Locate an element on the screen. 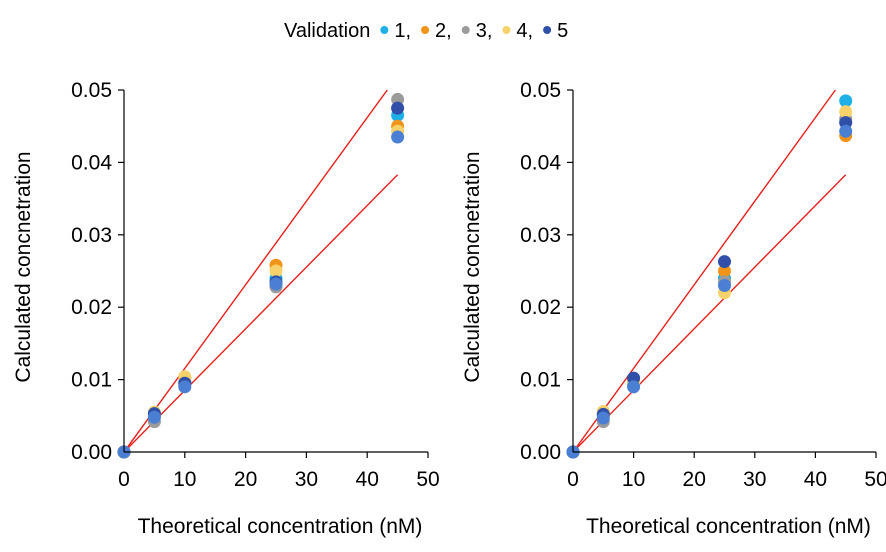  chart-right-x-tick-label: 0 is located at coordinates (573, 479).